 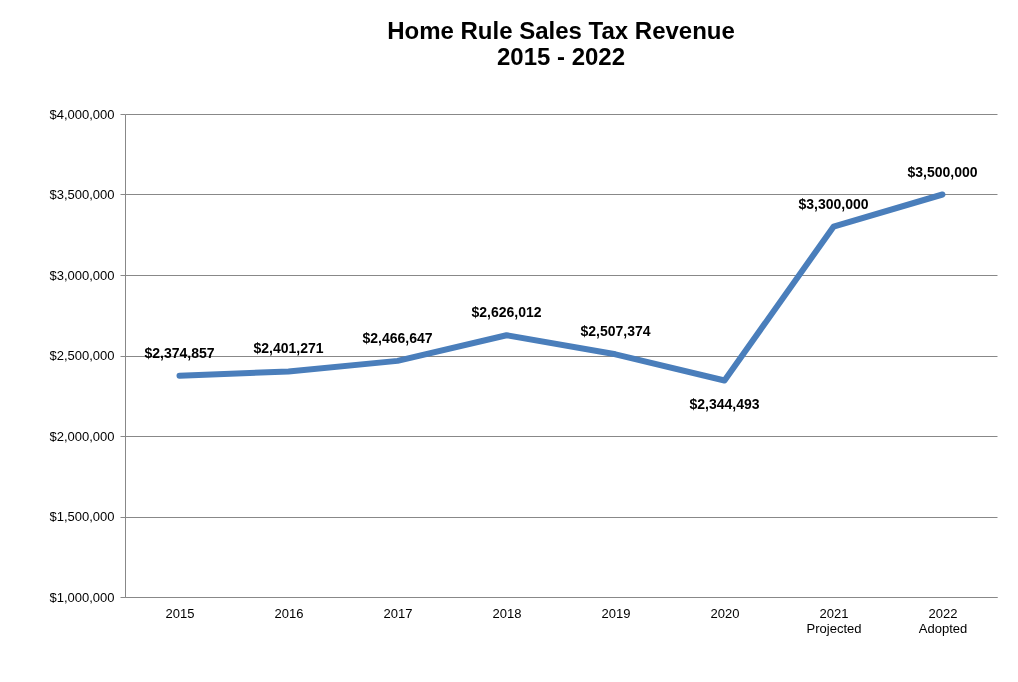 I want to click on x-tick-label: 2015, so click(x=180, y=613).